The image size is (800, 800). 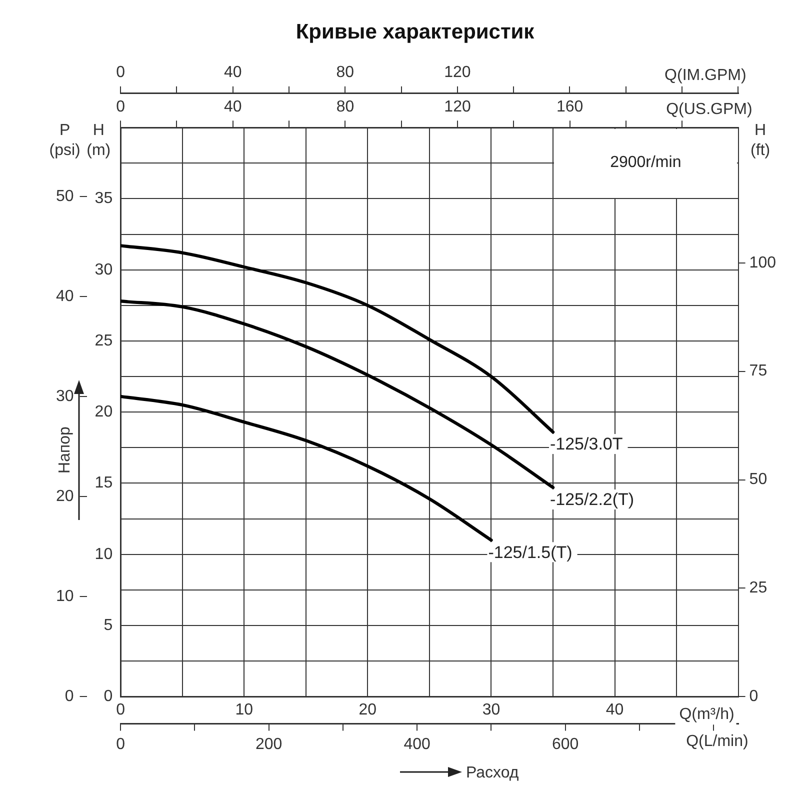 I want to click on x2-axis-title: Q(US.GPM), so click(x=709, y=109).